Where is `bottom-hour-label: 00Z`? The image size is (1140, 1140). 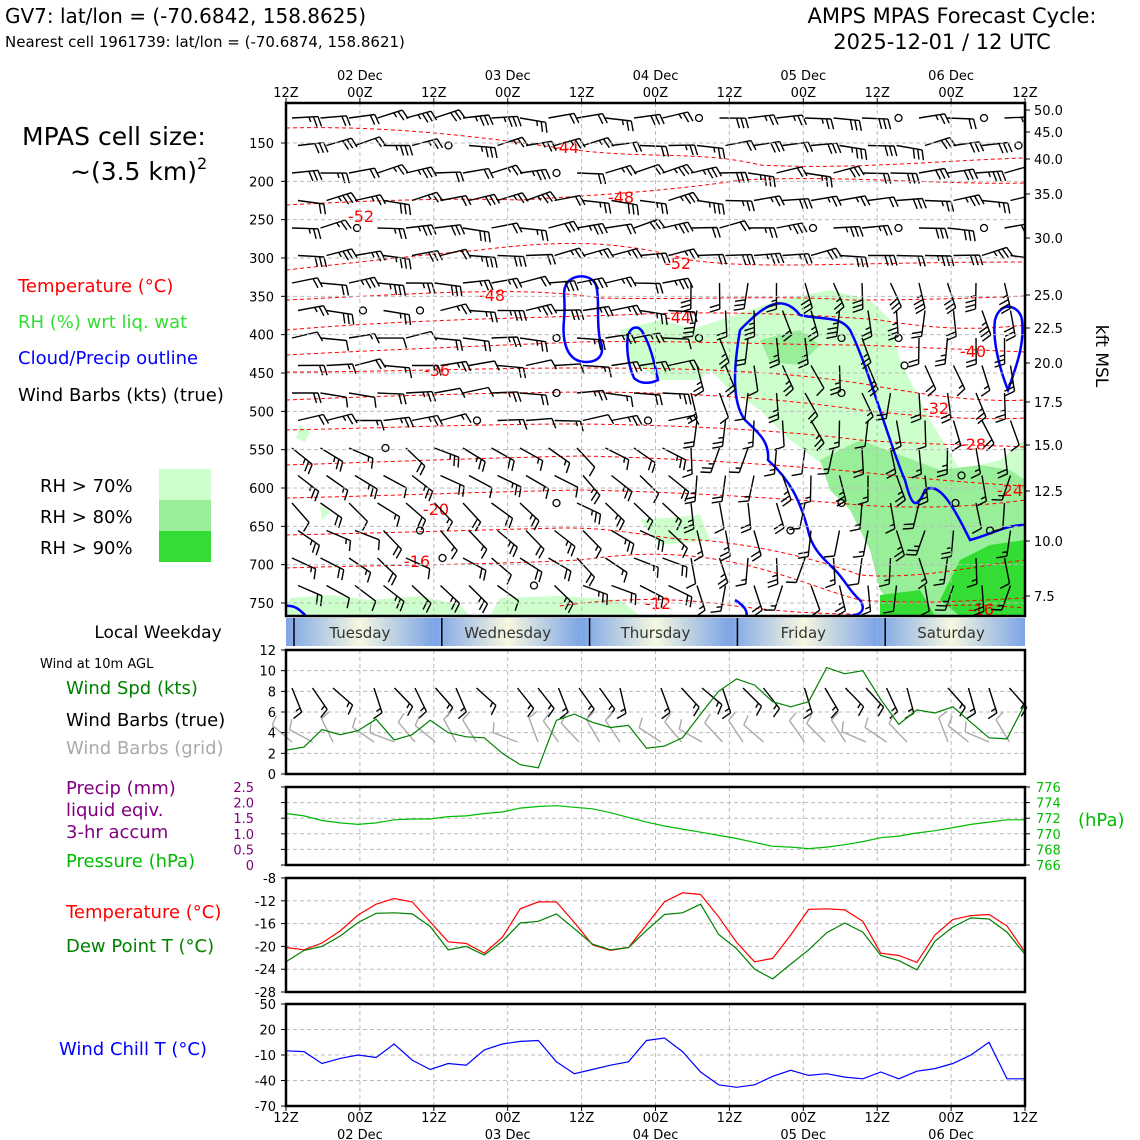 bottom-hour-label: 00Z is located at coordinates (804, 1118).